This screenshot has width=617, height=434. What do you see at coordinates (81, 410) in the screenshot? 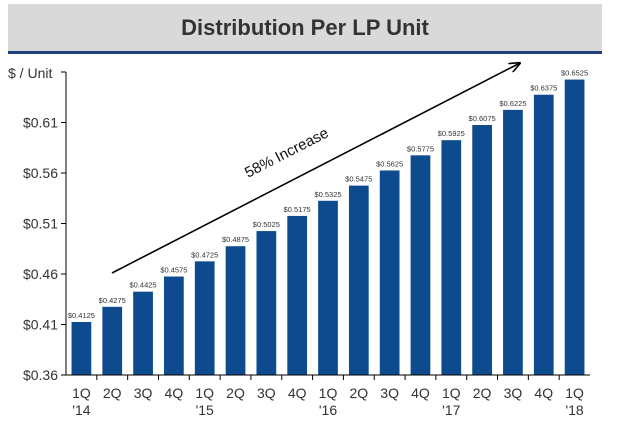
I see `x-tick-year-label: '14` at bounding box center [81, 410].